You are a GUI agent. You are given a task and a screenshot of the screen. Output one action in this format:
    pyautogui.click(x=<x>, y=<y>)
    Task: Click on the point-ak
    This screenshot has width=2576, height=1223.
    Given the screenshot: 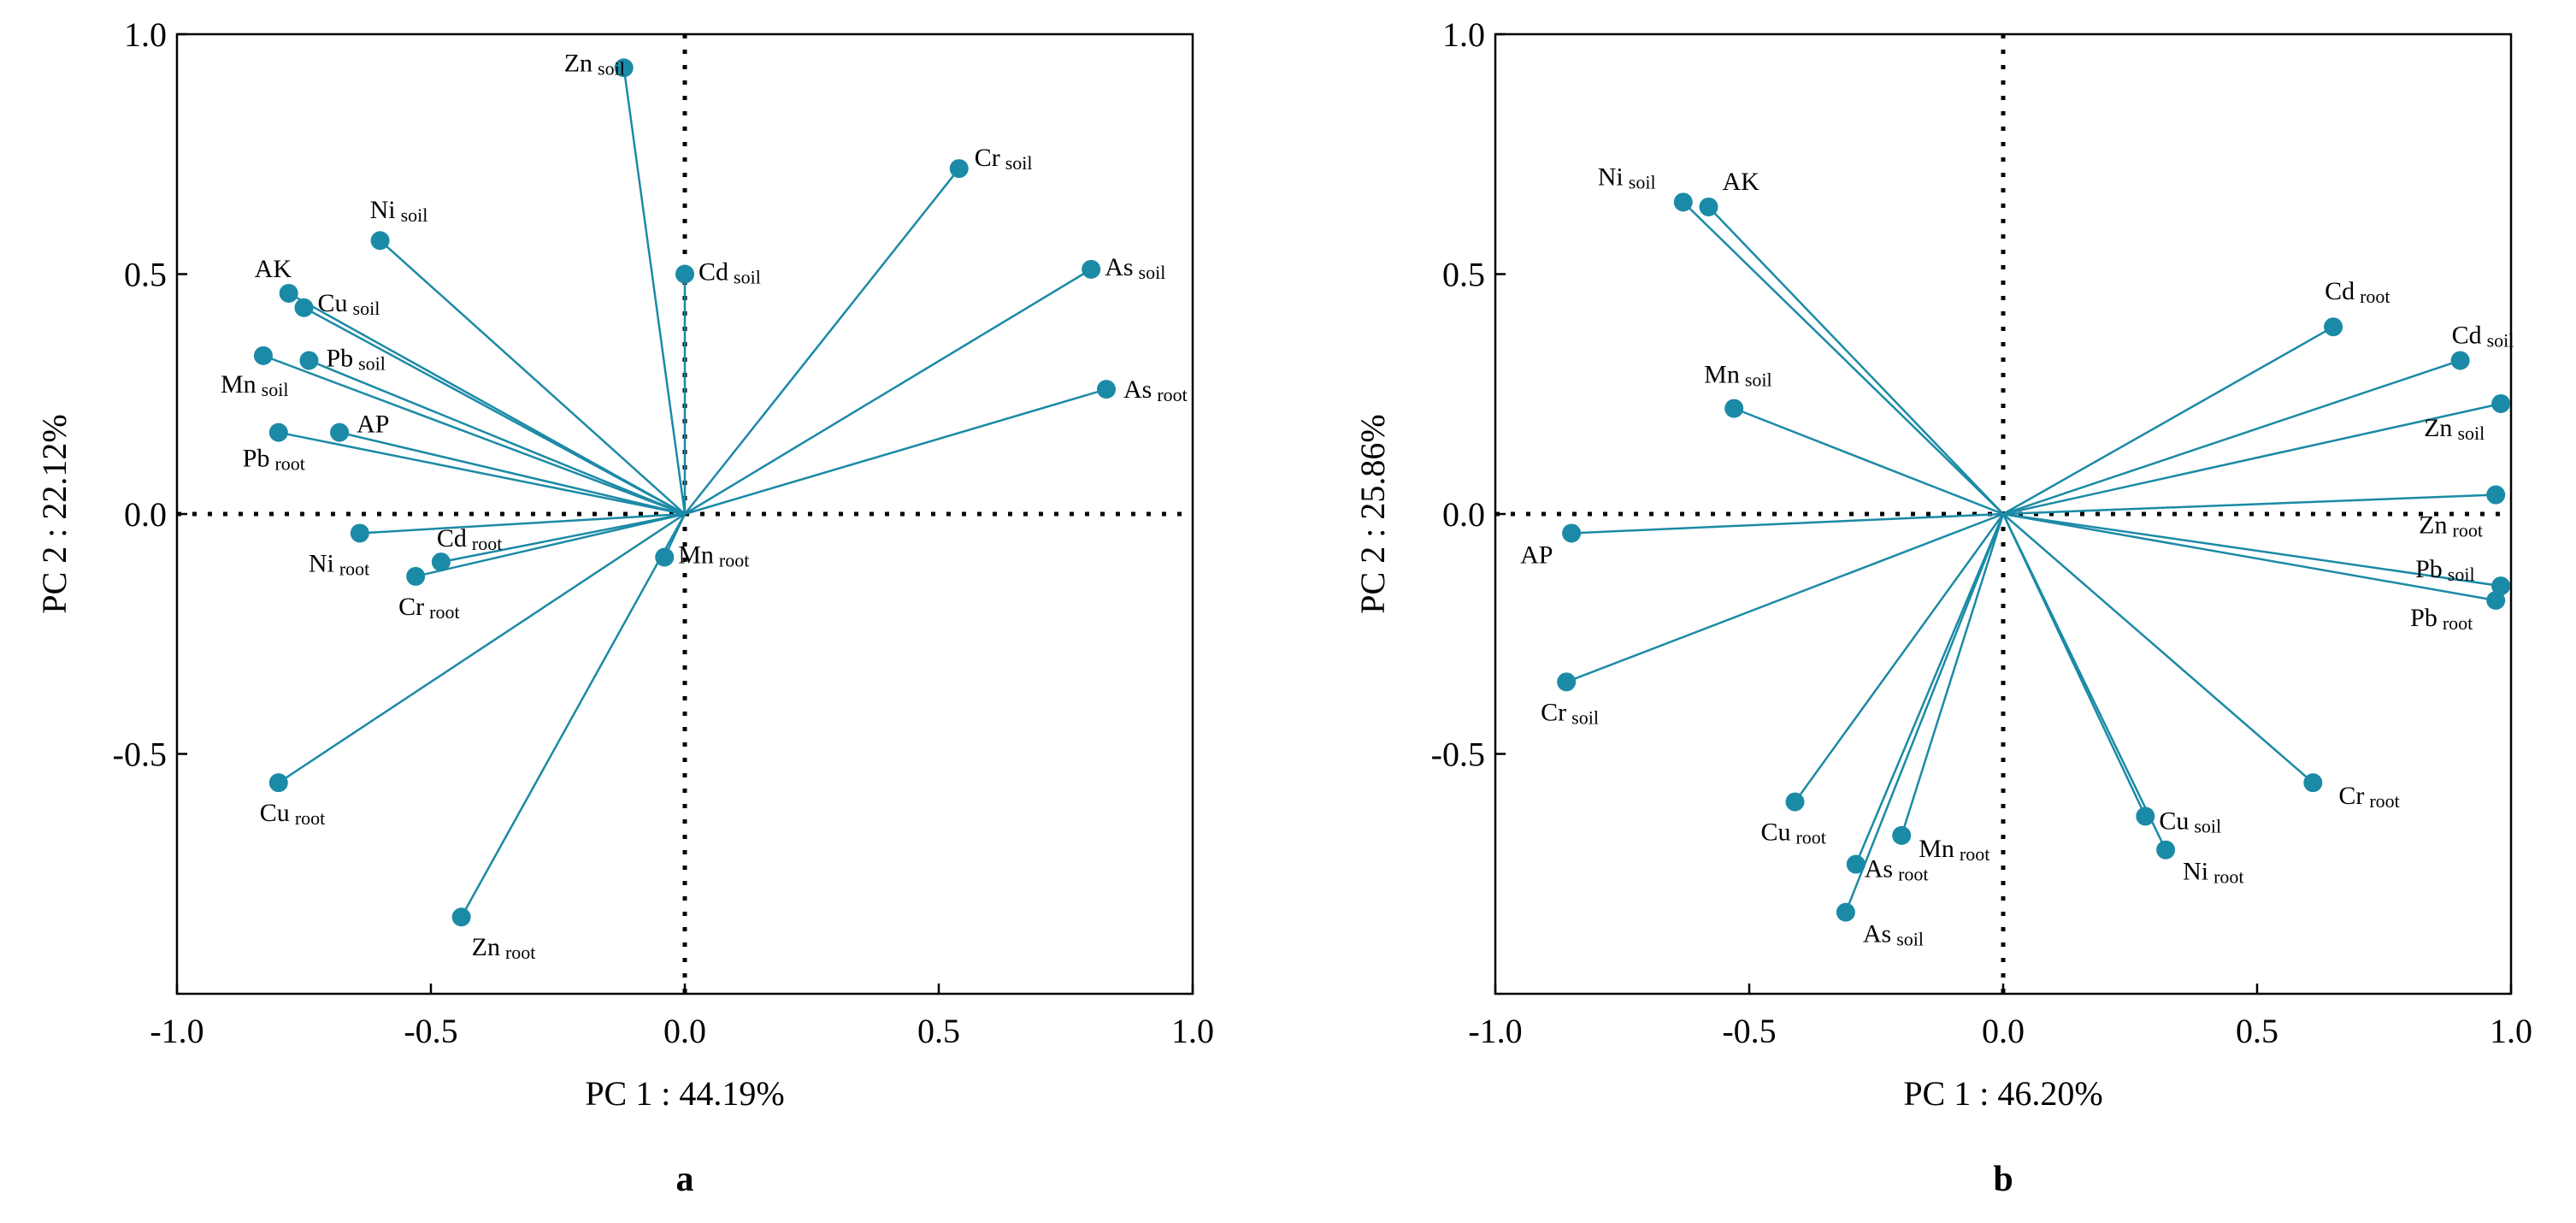 What is the action you would take?
    pyautogui.click(x=1708, y=206)
    